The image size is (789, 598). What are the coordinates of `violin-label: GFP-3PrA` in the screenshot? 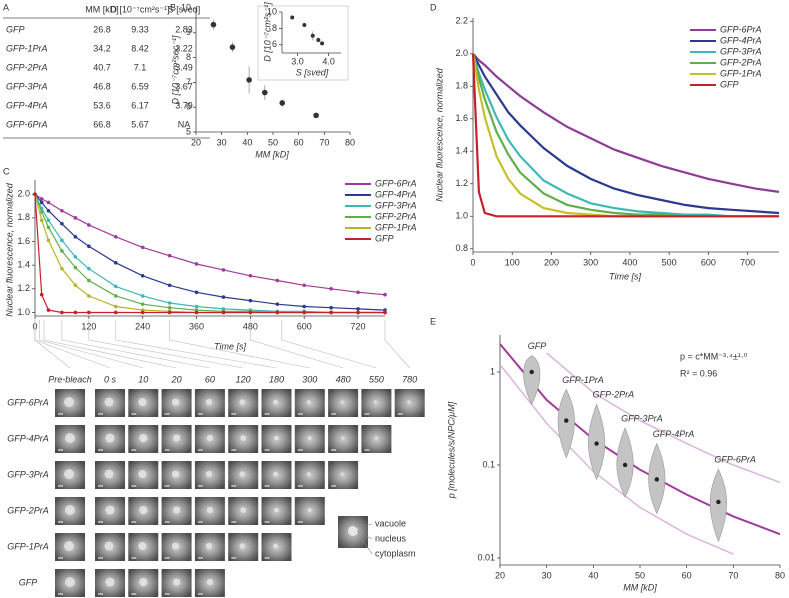 It's located at (642, 418).